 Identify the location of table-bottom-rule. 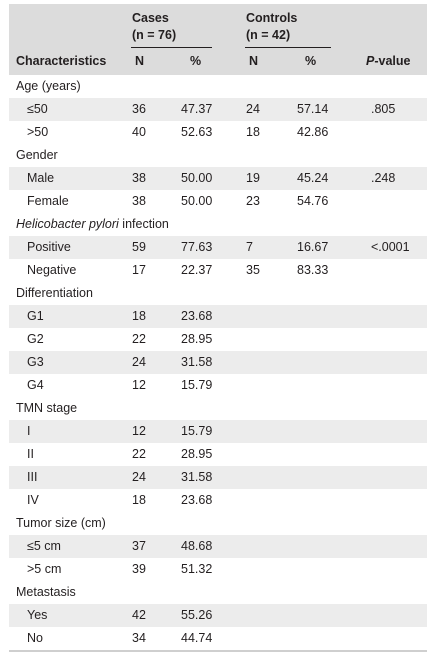
(218, 651).